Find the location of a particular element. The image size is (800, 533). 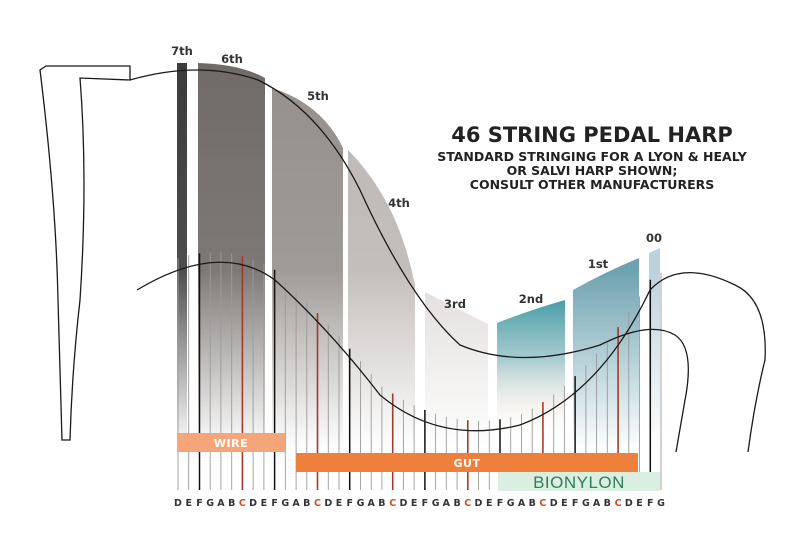

octave-label-1st: 1st is located at coordinates (598, 264).